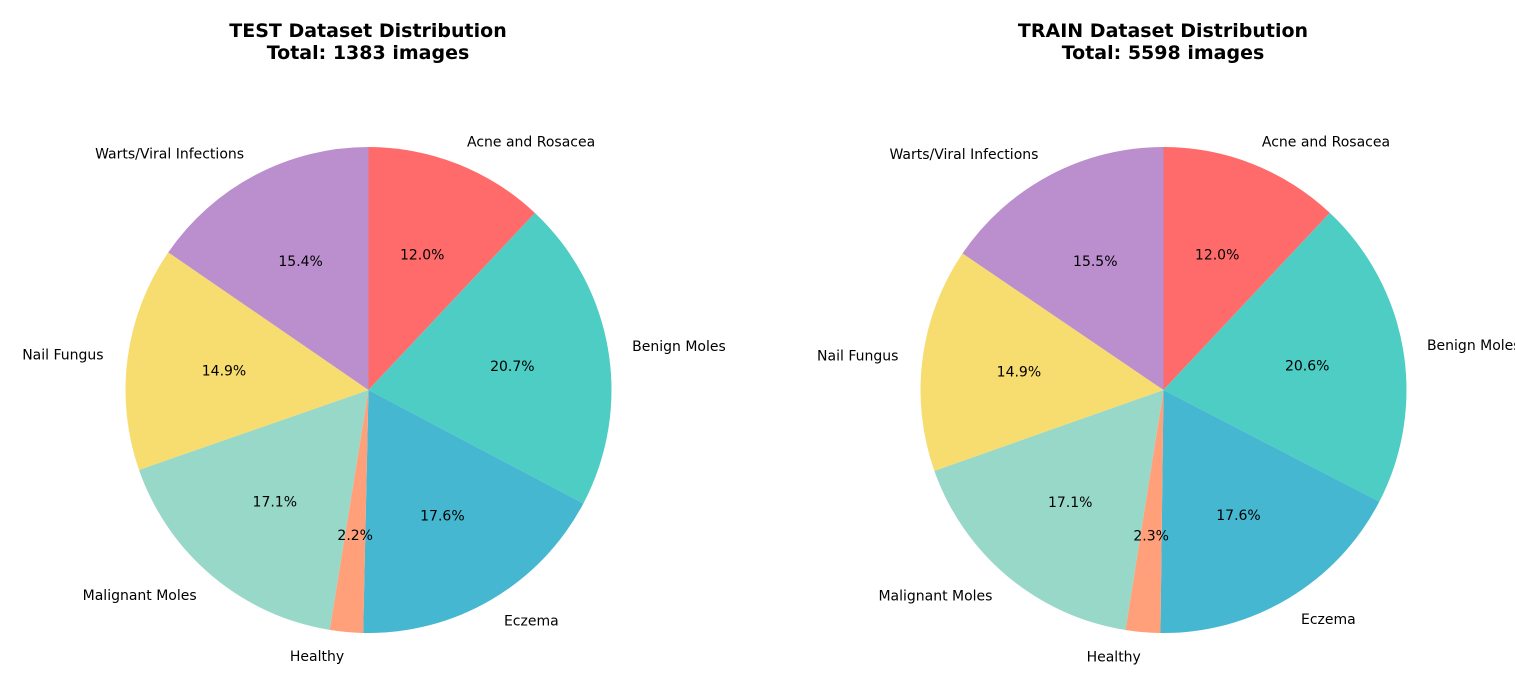 Image resolution: width=1515 pixels, height=691 pixels. I want to click on test-category-label-benign-moles: Benign Moles, so click(679, 347).